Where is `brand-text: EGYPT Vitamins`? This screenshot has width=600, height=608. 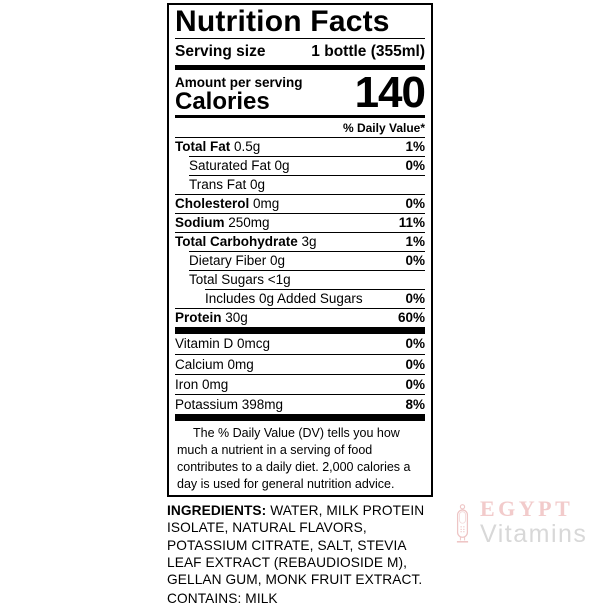
brand-text: EGYPT Vitamins is located at coordinates (539, 522).